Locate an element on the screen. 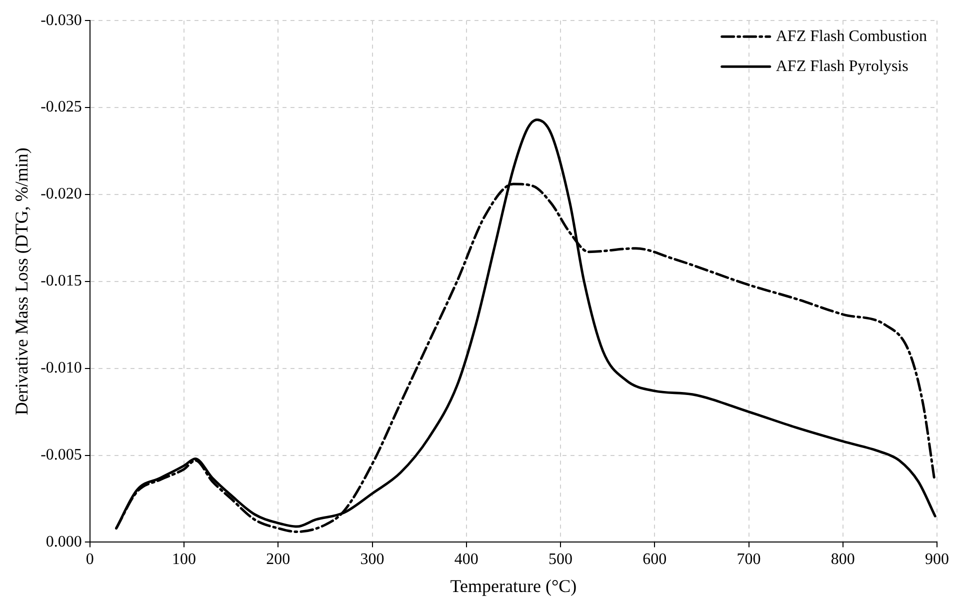 The width and height of the screenshot is (965, 610). x-tick-label: 500 is located at coordinates (560, 559).